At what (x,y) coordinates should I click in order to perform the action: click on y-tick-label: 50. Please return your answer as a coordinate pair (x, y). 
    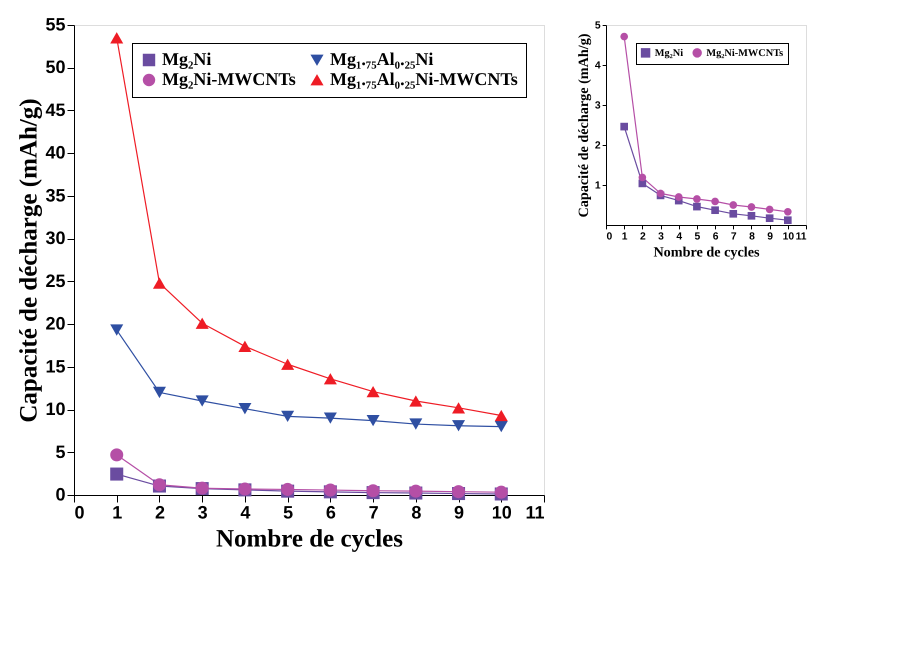
    Looking at the image, I should click on (55, 67).